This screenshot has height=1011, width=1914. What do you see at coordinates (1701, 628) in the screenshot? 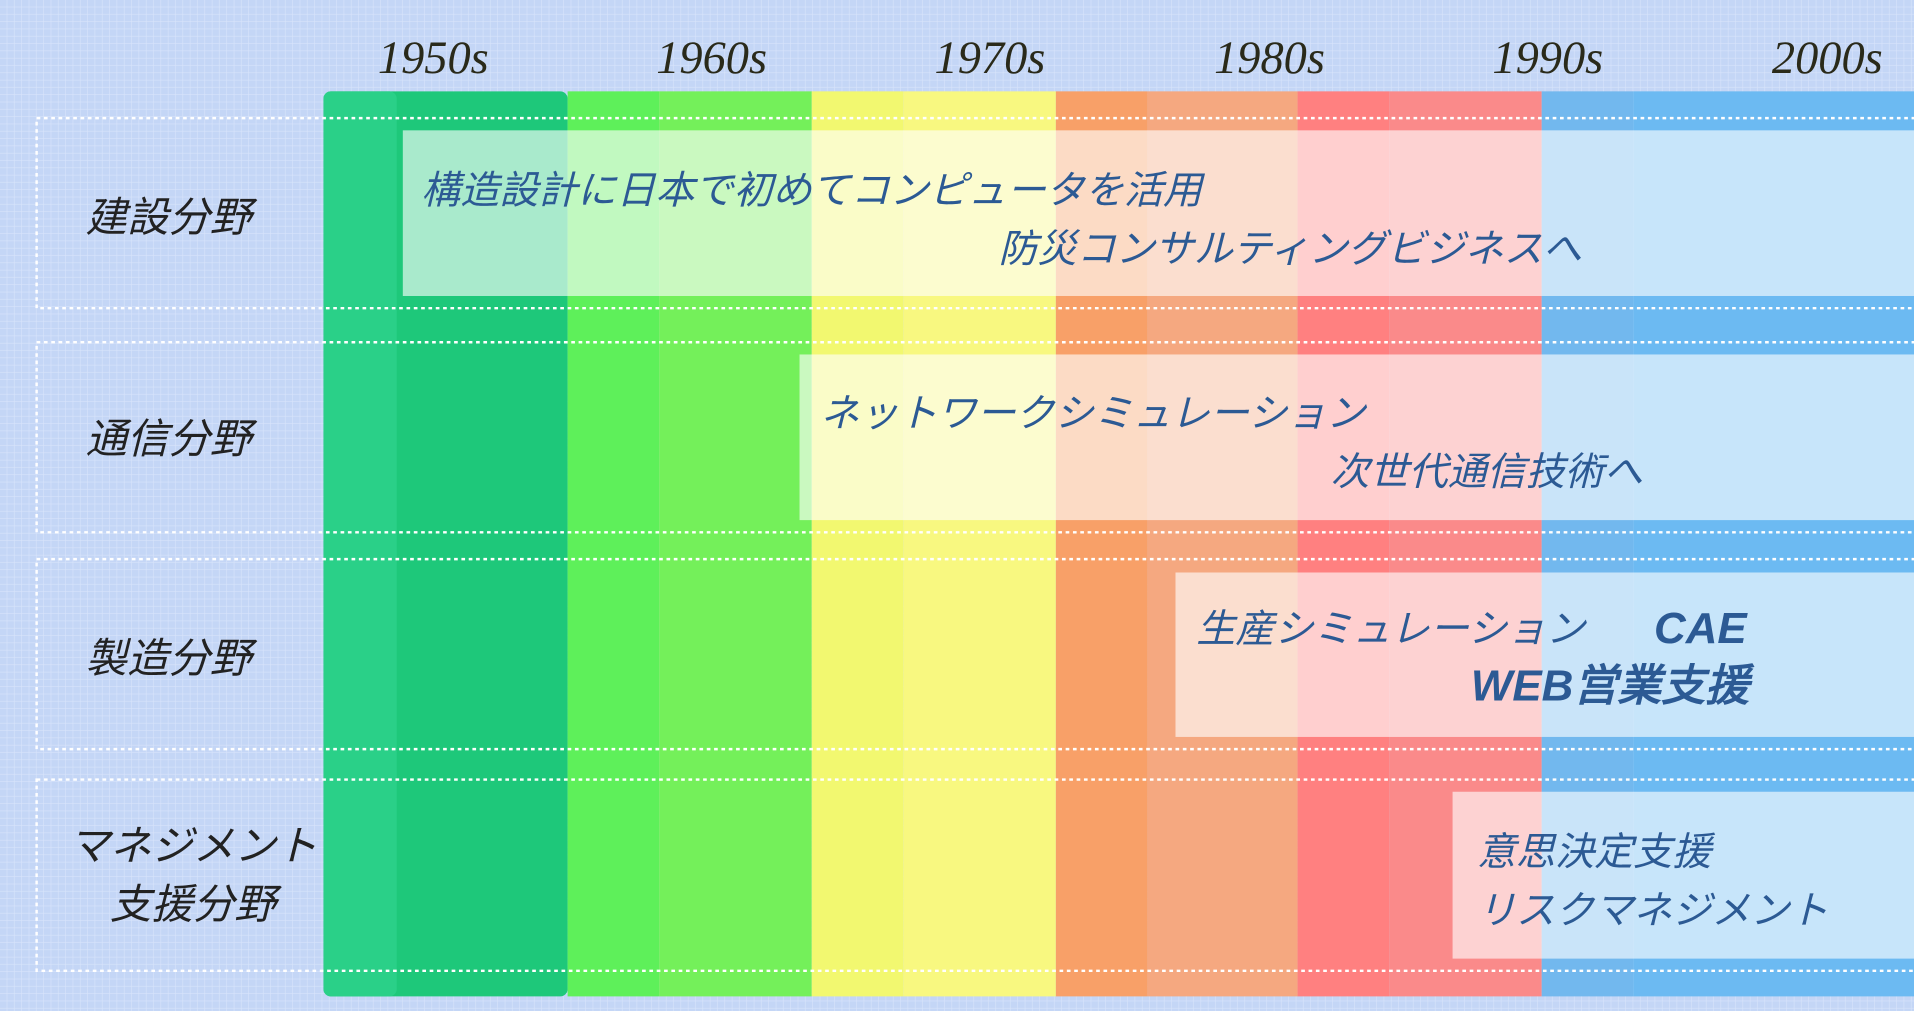
I see `milestone: CAE` at bounding box center [1701, 628].